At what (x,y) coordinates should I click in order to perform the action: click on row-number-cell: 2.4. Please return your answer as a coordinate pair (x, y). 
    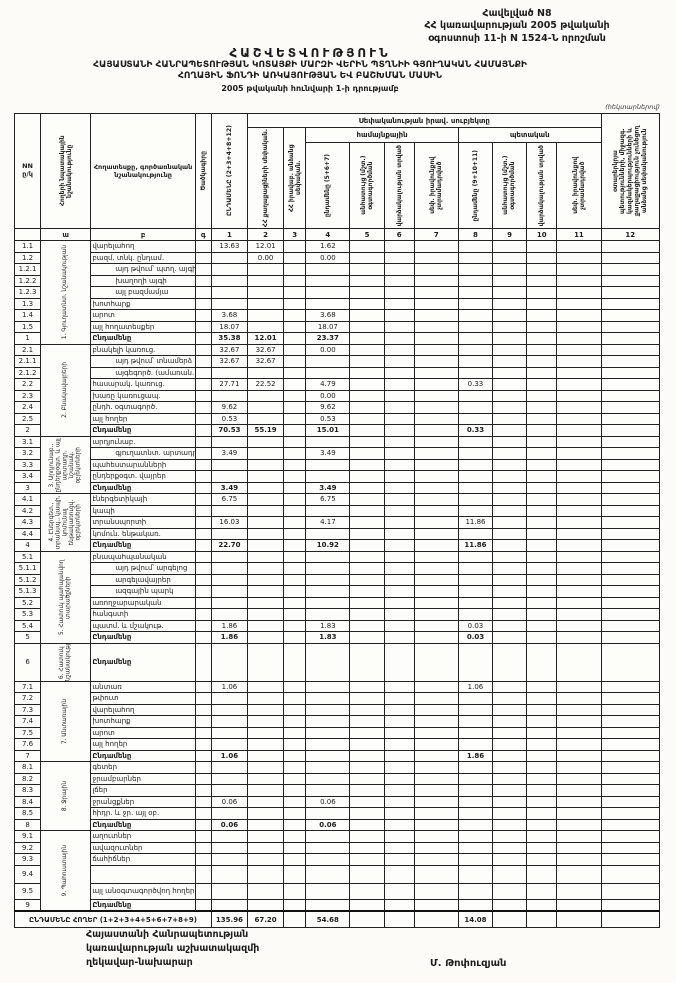
    Looking at the image, I should click on (27, 407).